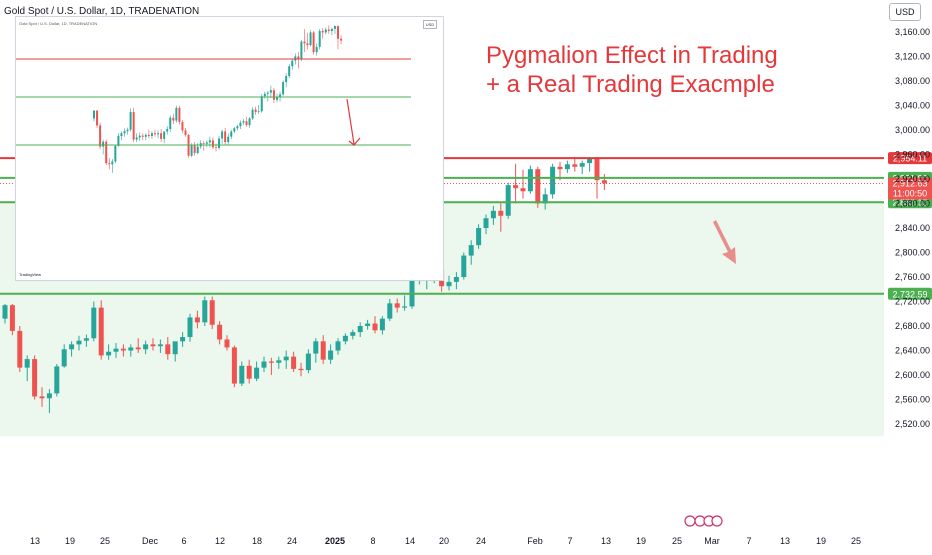 This screenshot has width=932, height=555. What do you see at coordinates (724, 242) in the screenshot?
I see `projection-arrow` at bounding box center [724, 242].